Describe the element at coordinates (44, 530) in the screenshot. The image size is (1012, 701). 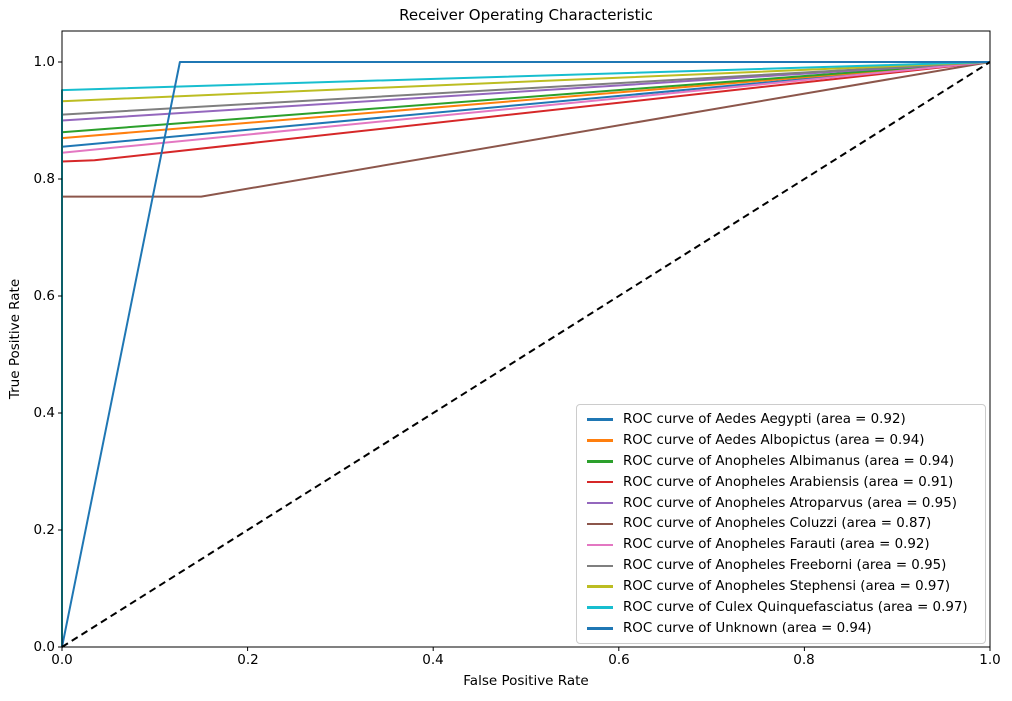
I see `y-tick-label-1: 0.2` at that location.